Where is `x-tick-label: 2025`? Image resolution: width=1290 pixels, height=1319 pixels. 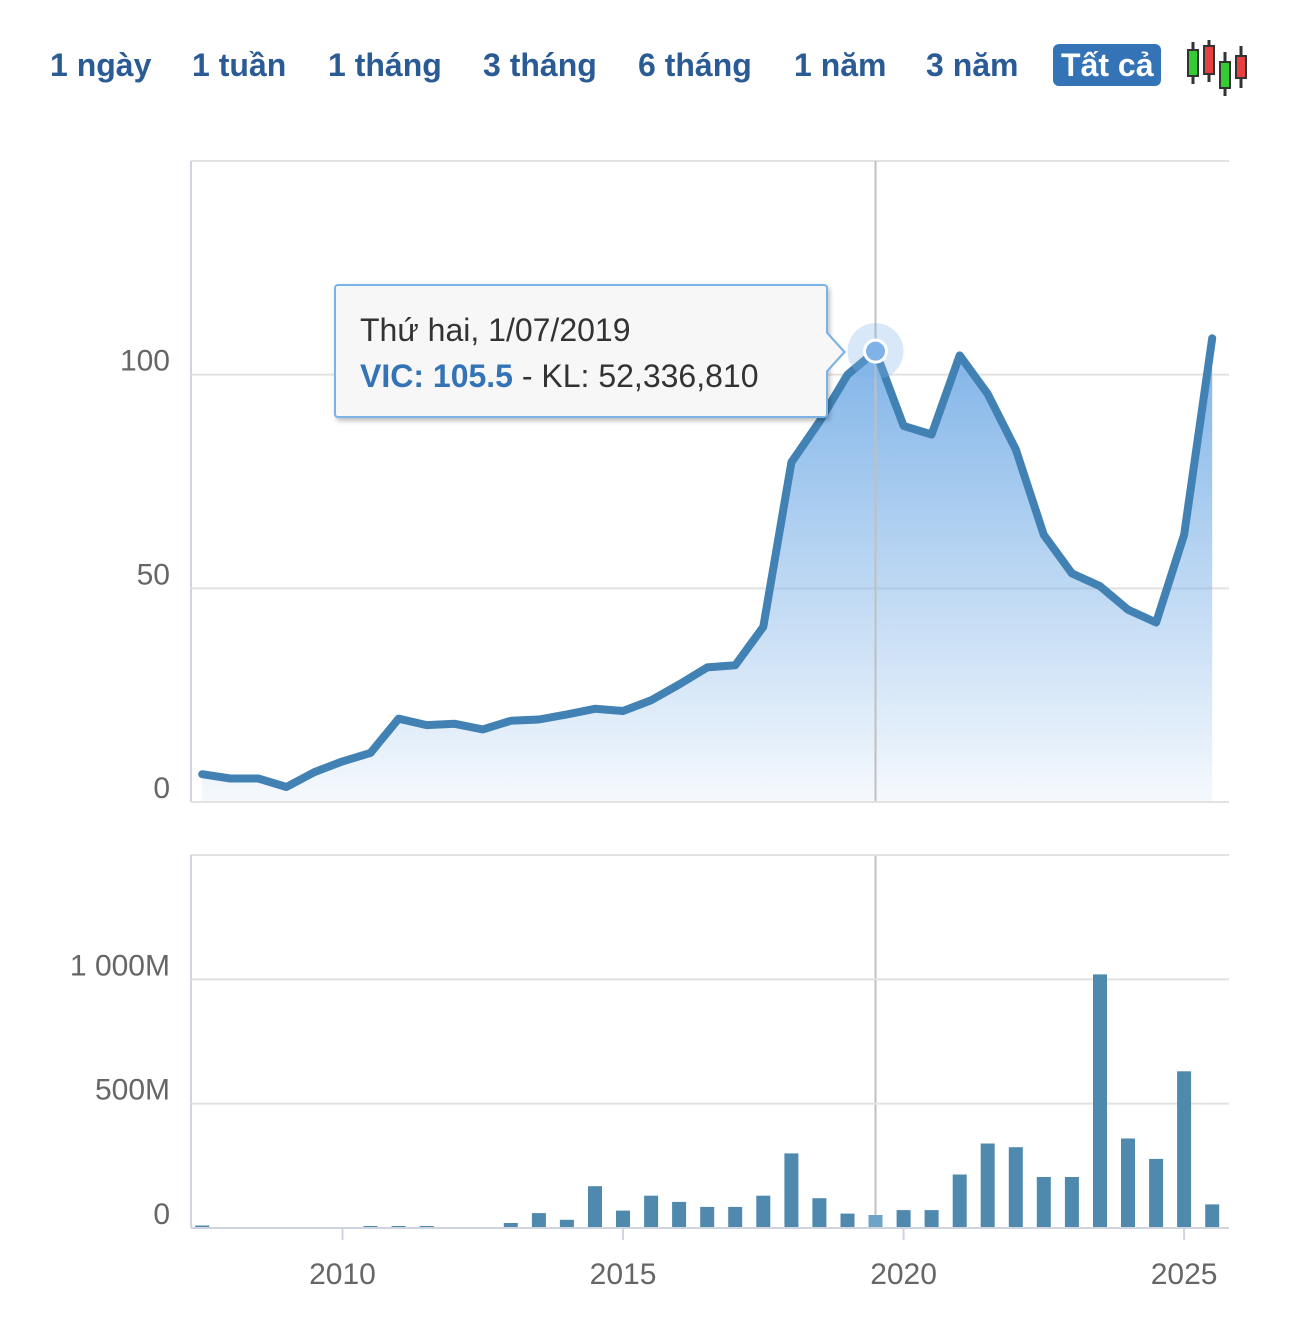 x-tick-label: 2025 is located at coordinates (1184, 1274).